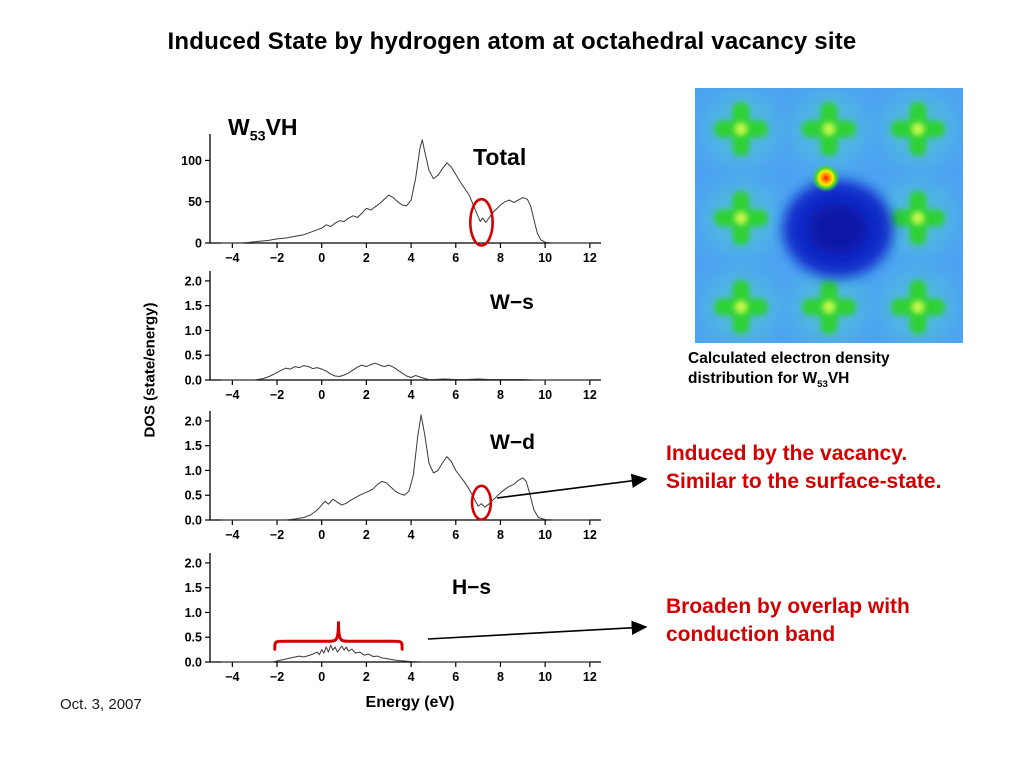 Image resolution: width=1024 pixels, height=768 pixels. Describe the element at coordinates (512, 302) in the screenshot. I see `series-label-w-s: W−s` at that location.